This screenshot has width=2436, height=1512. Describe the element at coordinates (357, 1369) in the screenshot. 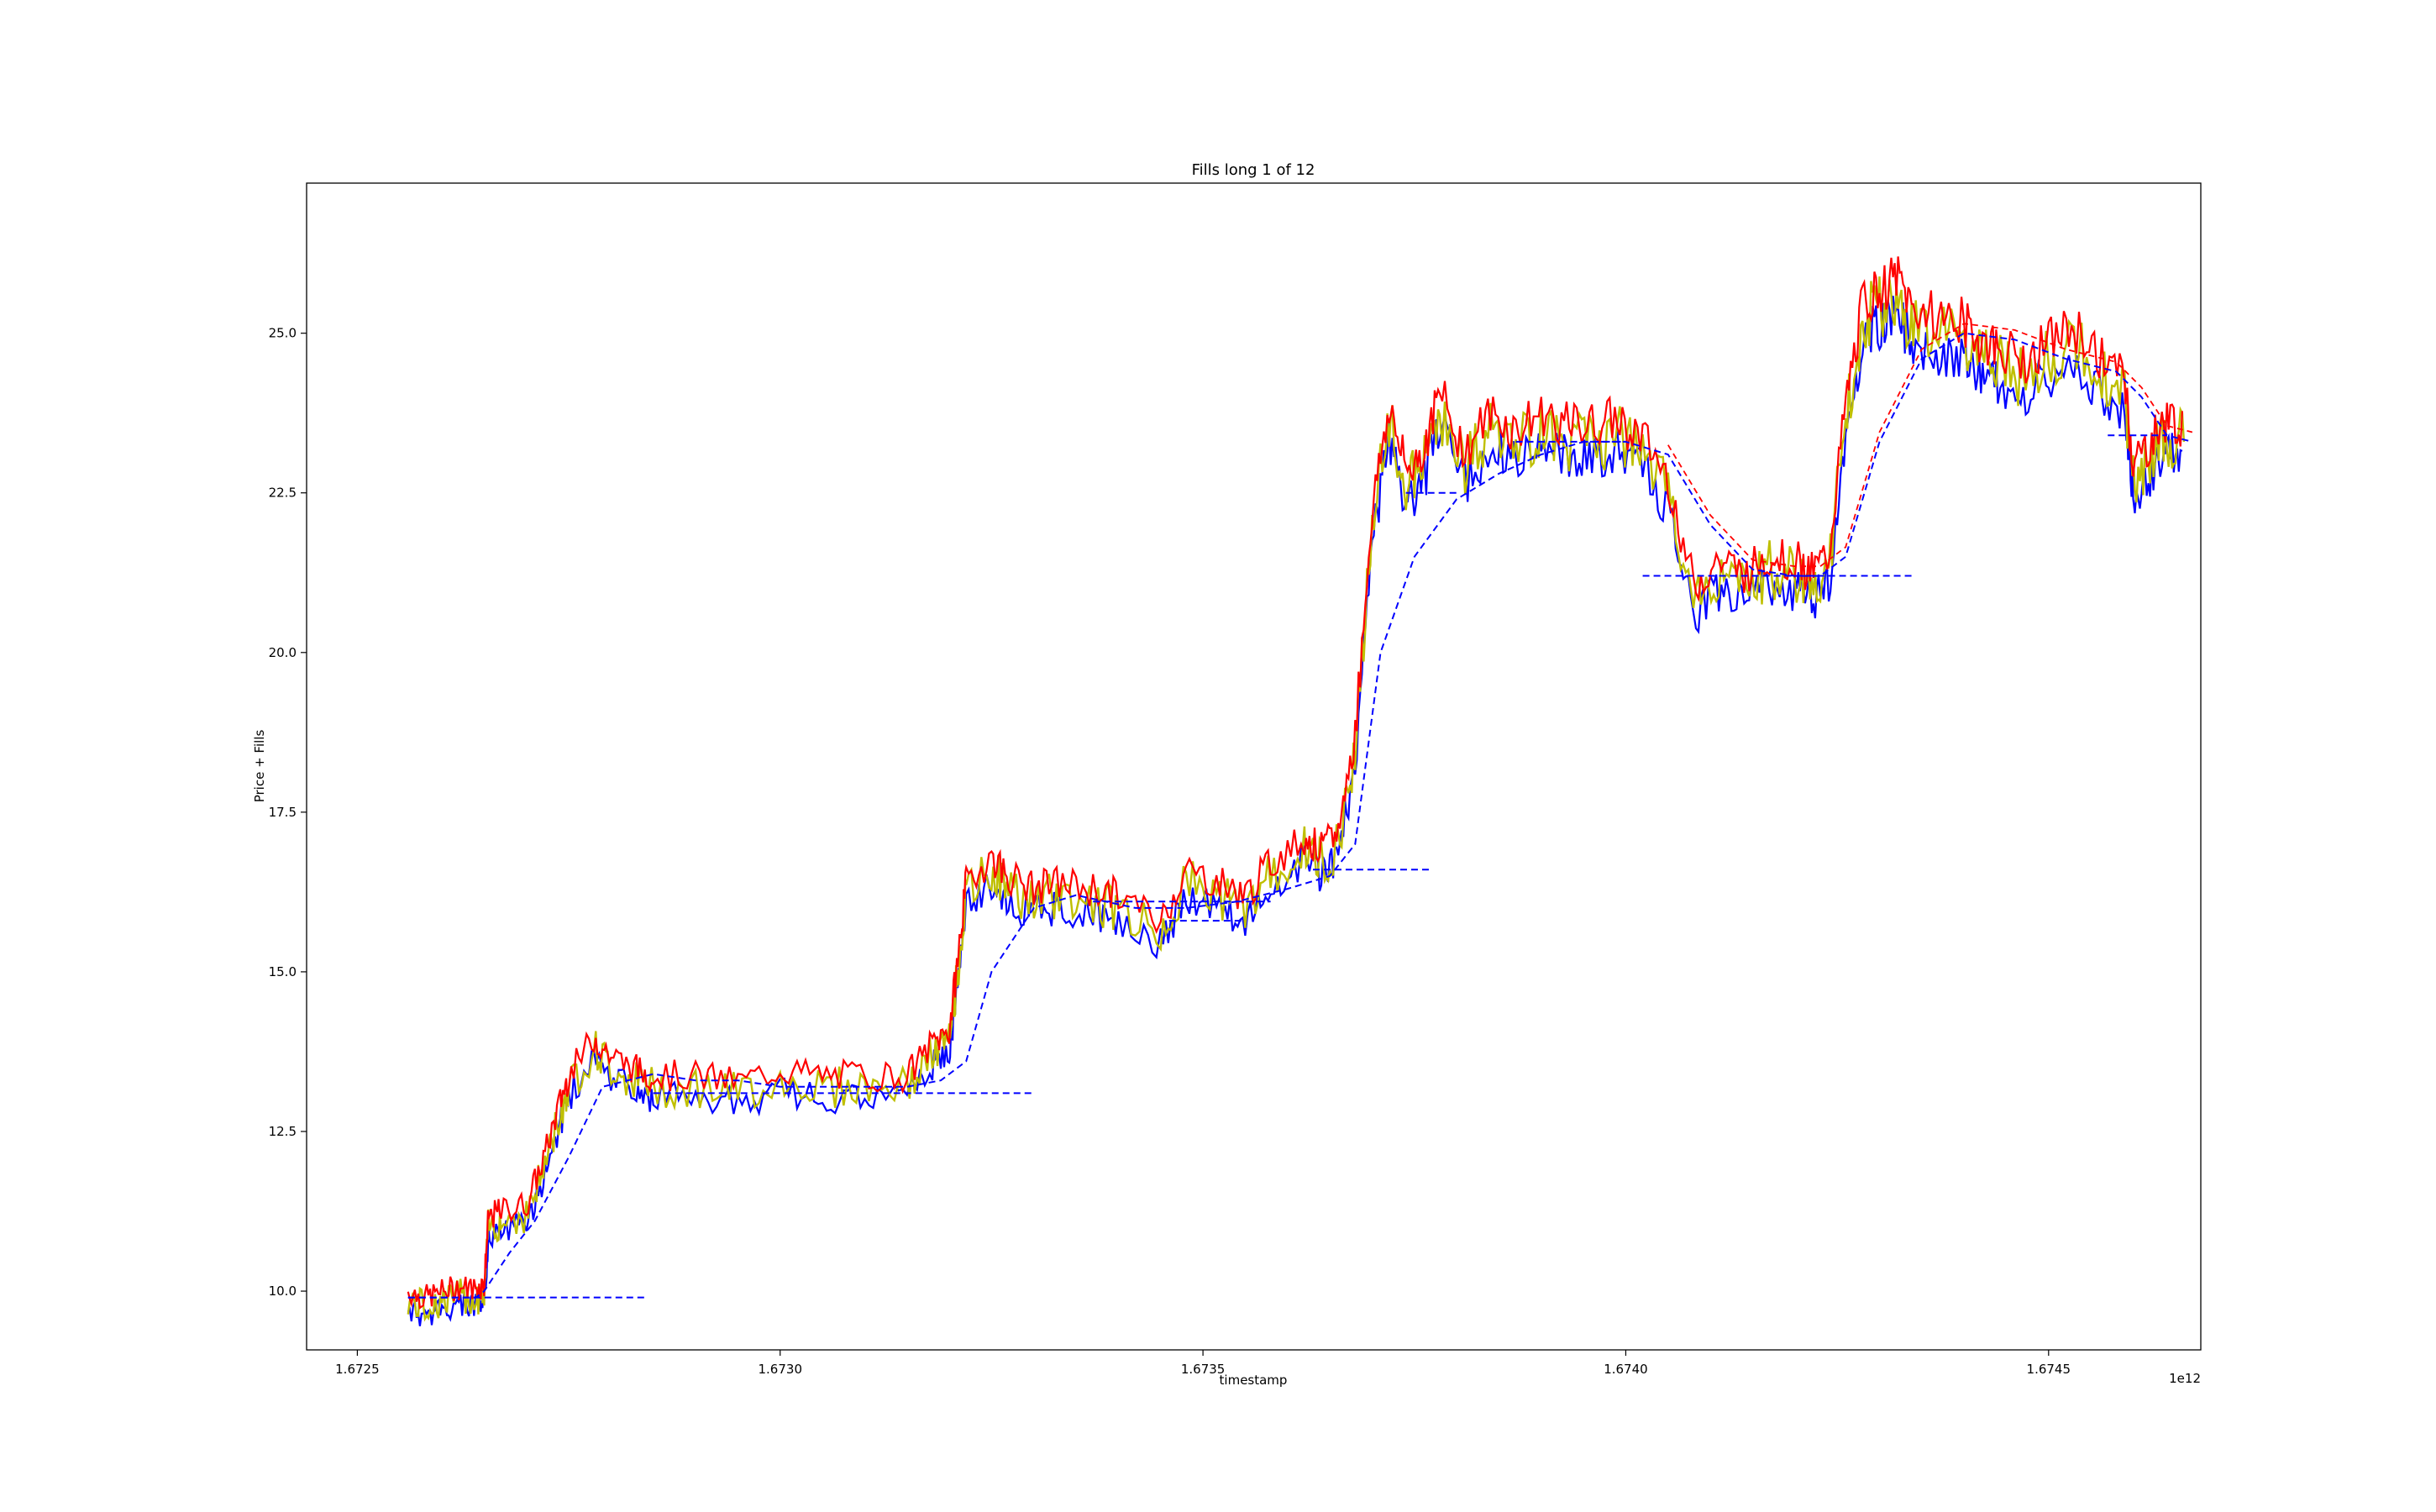

I see `x-tick-label: 1.6725` at that location.